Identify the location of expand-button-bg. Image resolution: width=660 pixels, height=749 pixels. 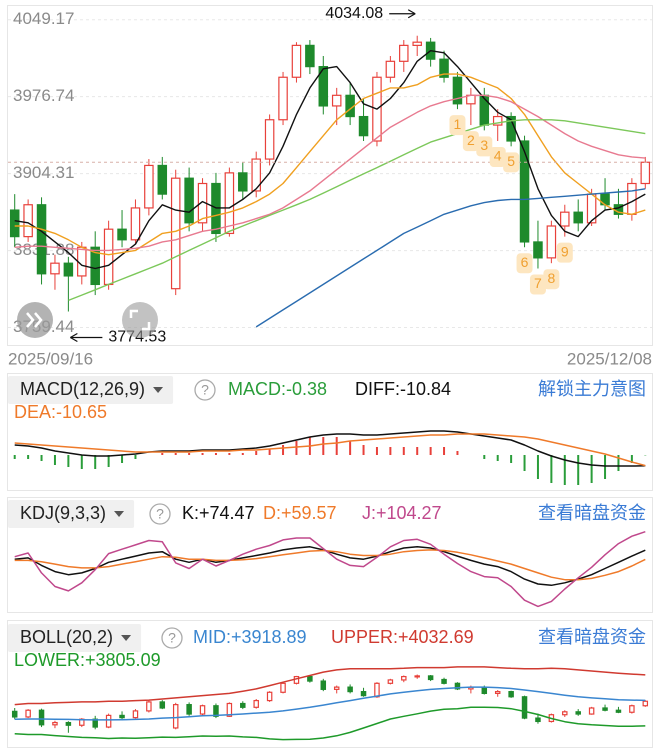
(35, 320).